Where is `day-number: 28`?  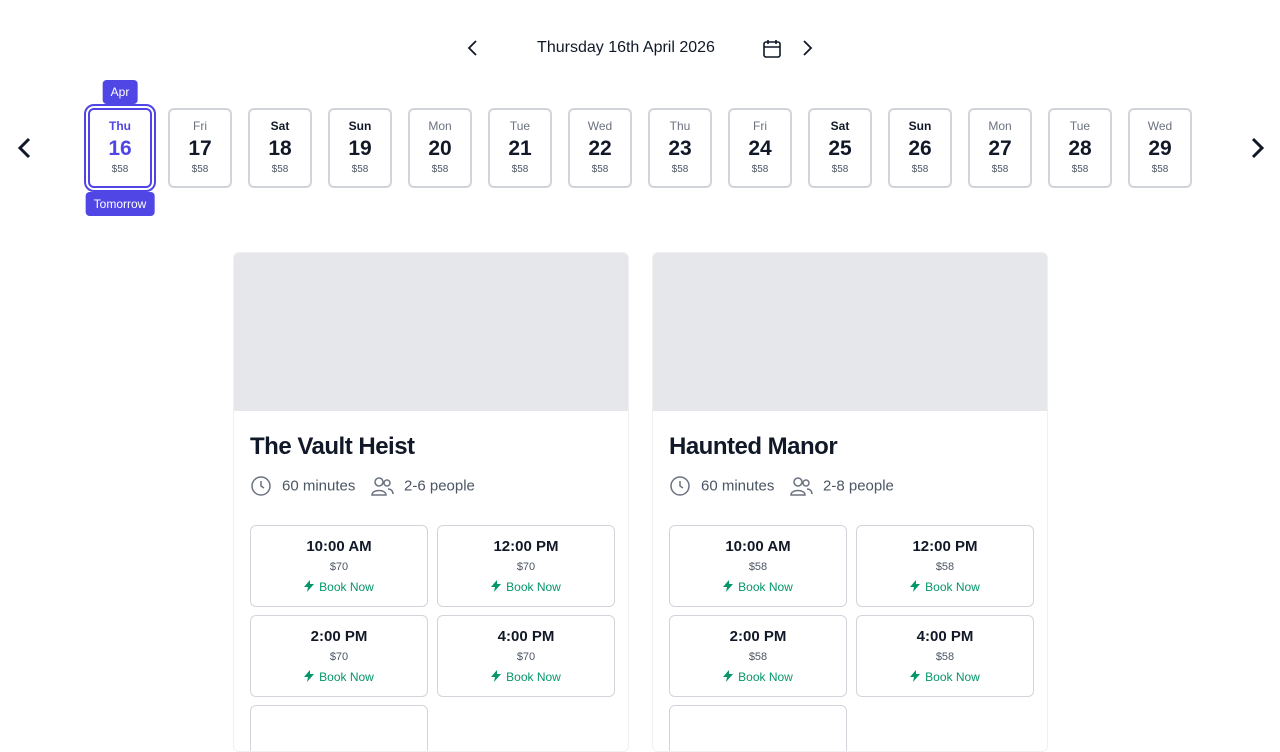
day-number: 28 is located at coordinates (1080, 148).